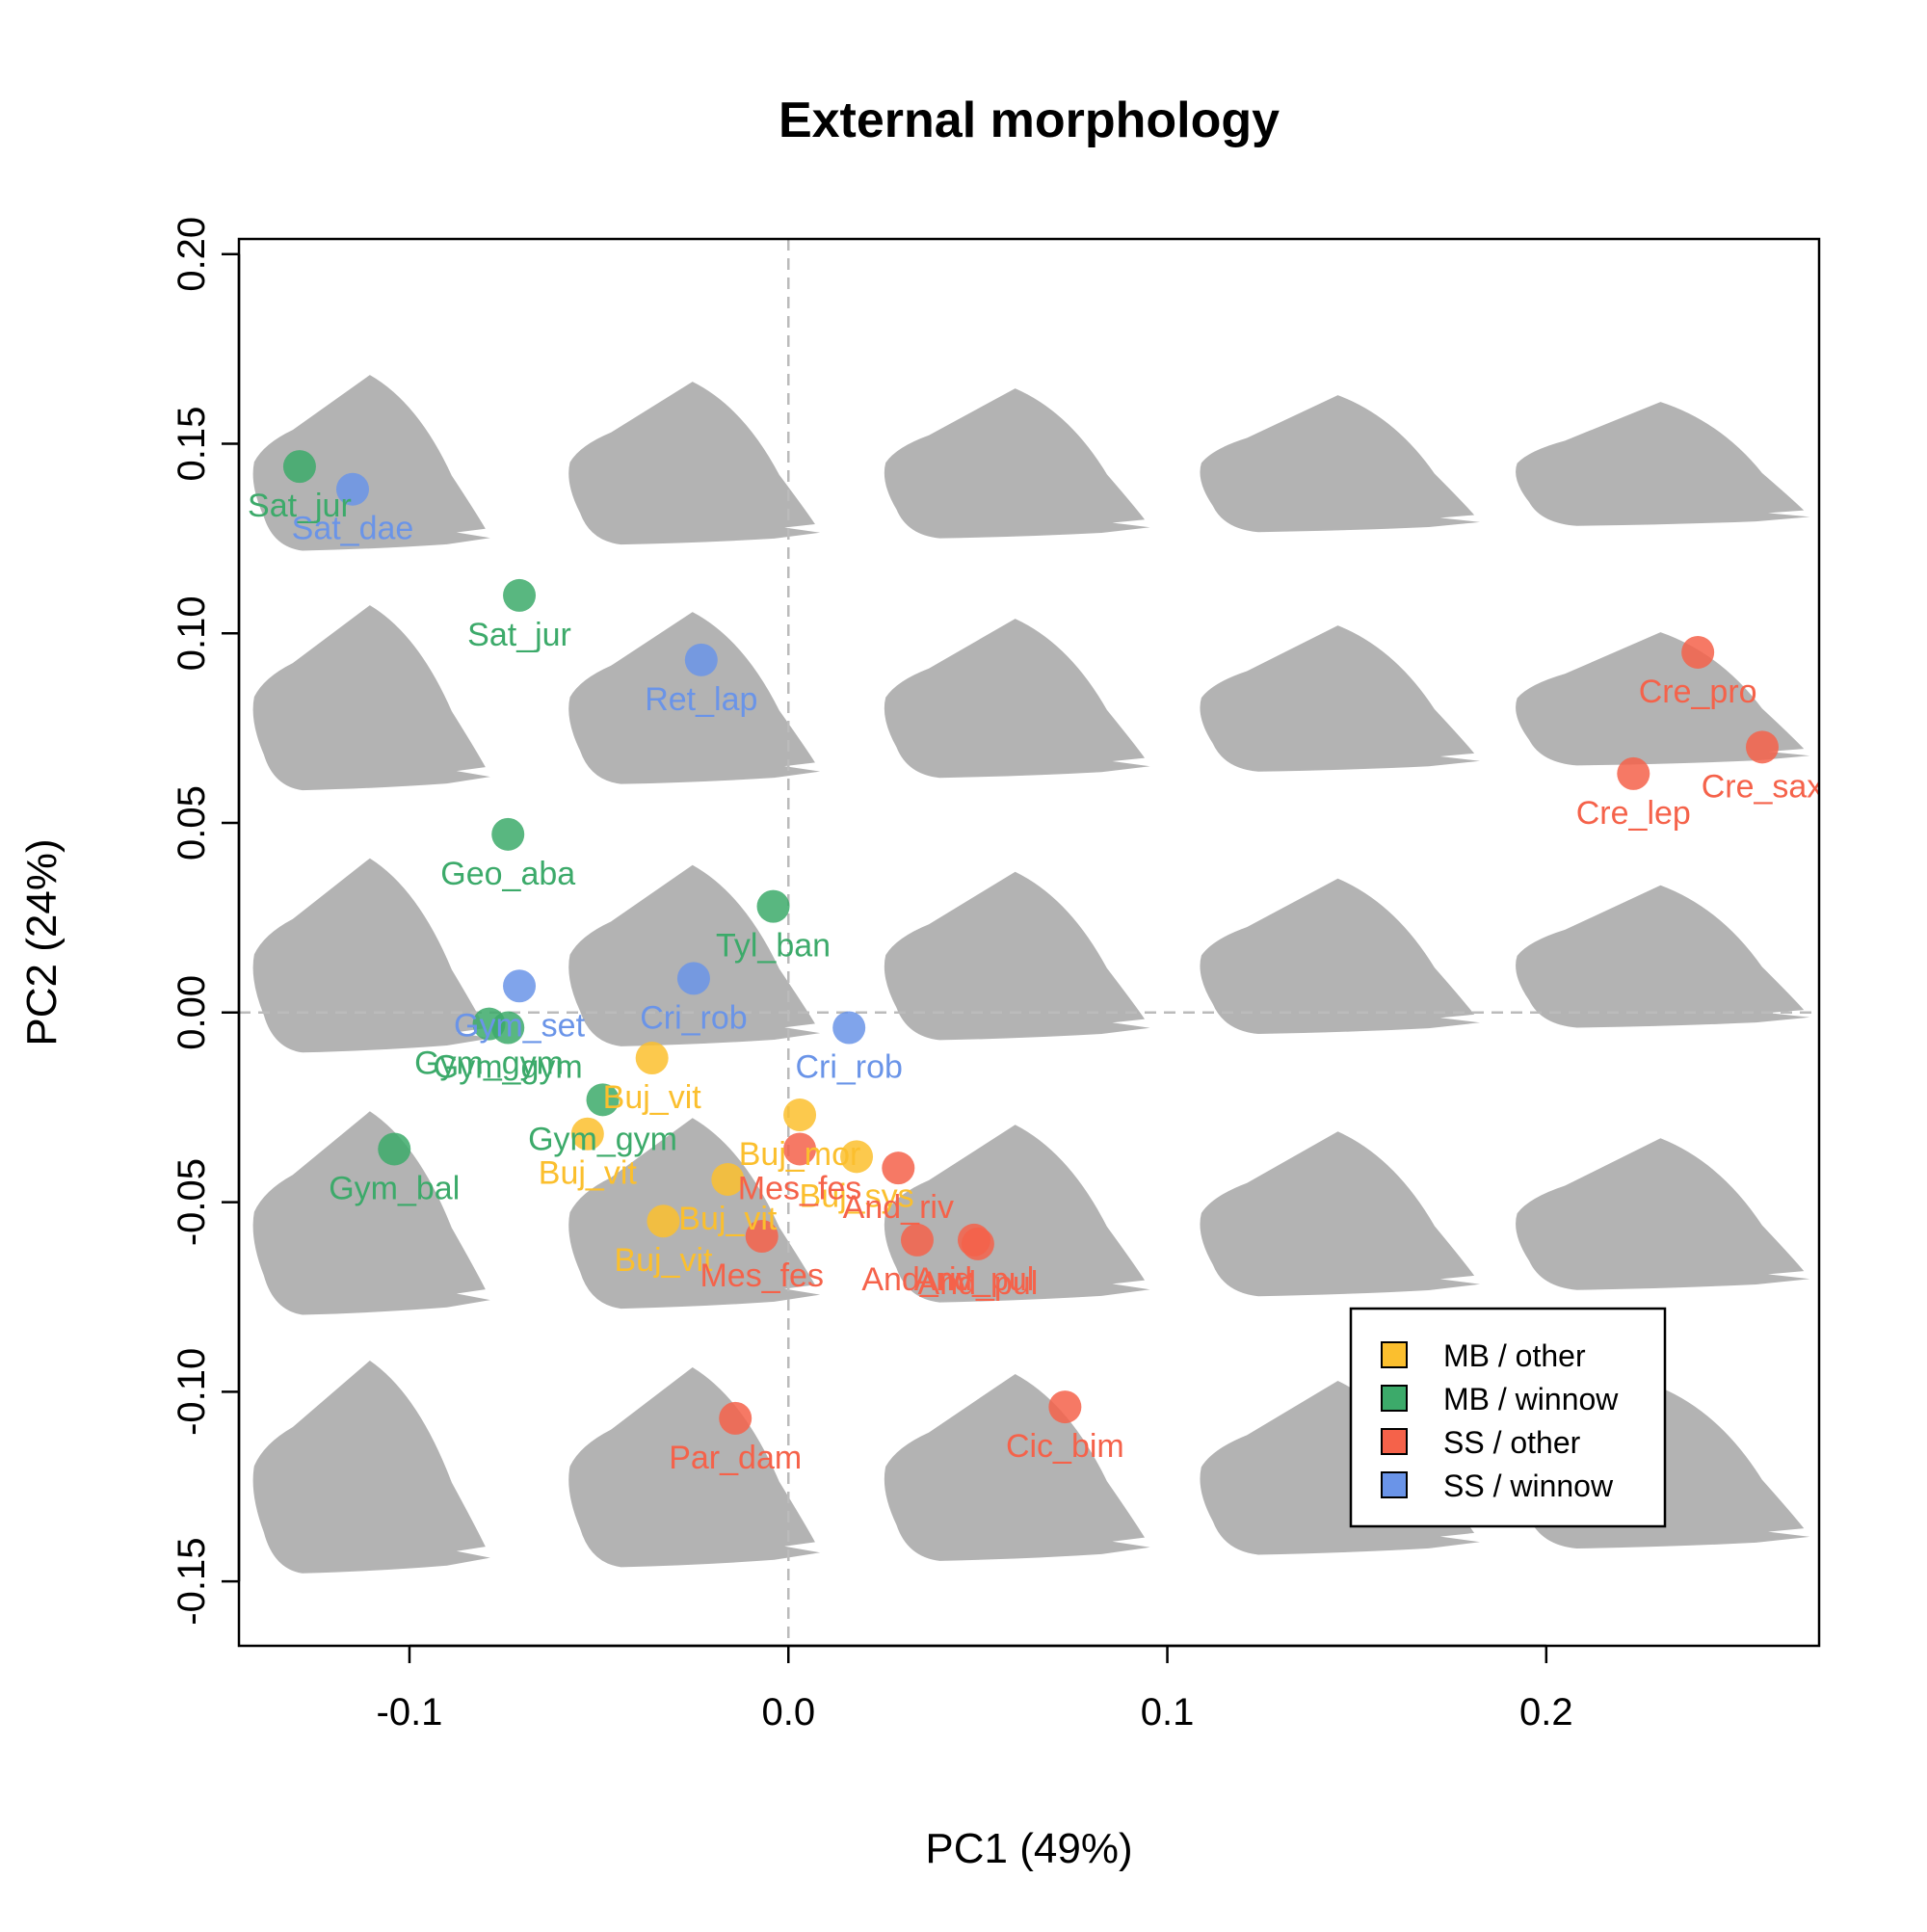 The height and width of the screenshot is (1932, 1927). I want to click on y-tick-label: 0.15, so click(192, 444).